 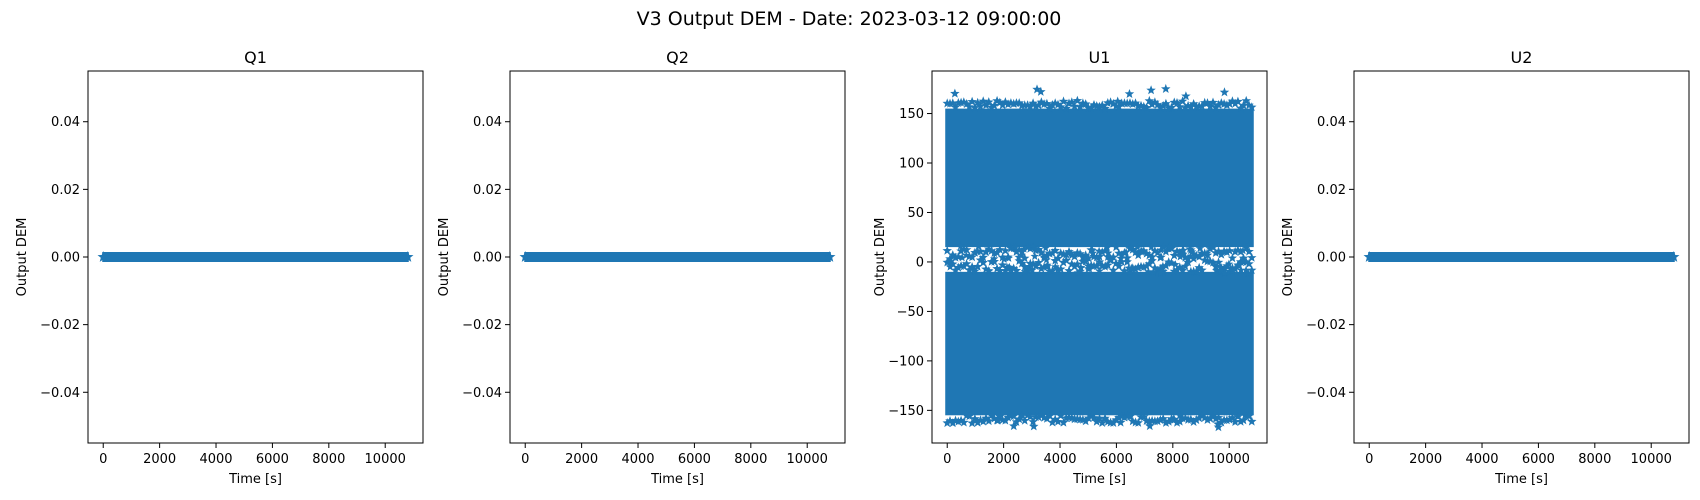 I want to click on x-axis-label: Time [s], so click(x=255, y=479).